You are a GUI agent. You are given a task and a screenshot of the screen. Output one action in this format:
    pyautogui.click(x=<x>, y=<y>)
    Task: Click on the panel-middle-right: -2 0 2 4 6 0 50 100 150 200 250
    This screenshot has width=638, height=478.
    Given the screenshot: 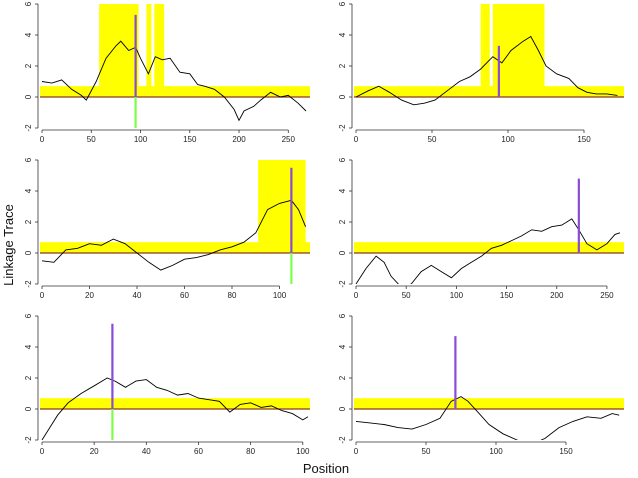 What is the action you would take?
    pyautogui.click(x=481, y=228)
    